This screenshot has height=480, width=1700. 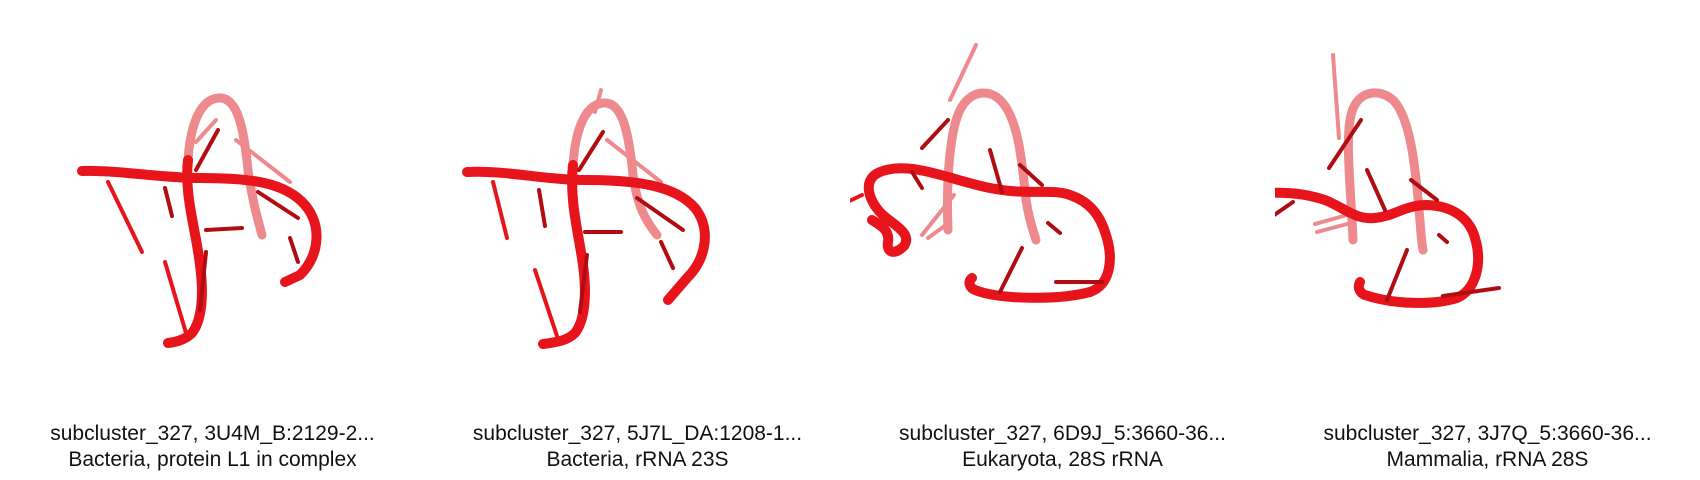 I want to click on structure-subtitle: Eukaryota, 28S rRNA, so click(x=1062, y=459).